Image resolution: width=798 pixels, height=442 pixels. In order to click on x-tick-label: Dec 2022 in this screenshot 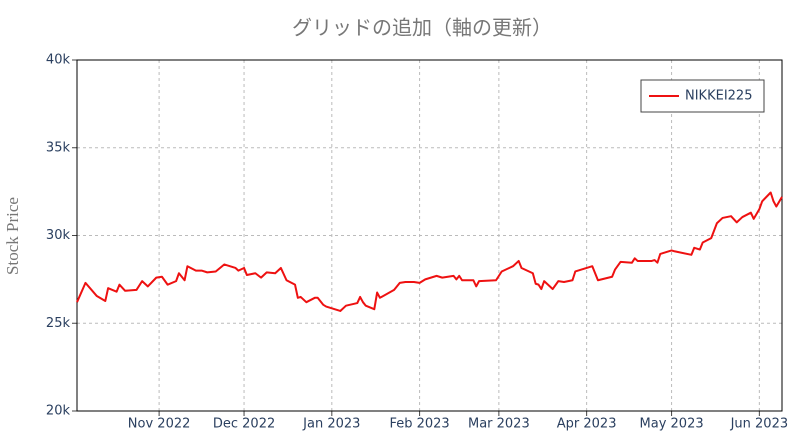, I will do `click(244, 424)`.